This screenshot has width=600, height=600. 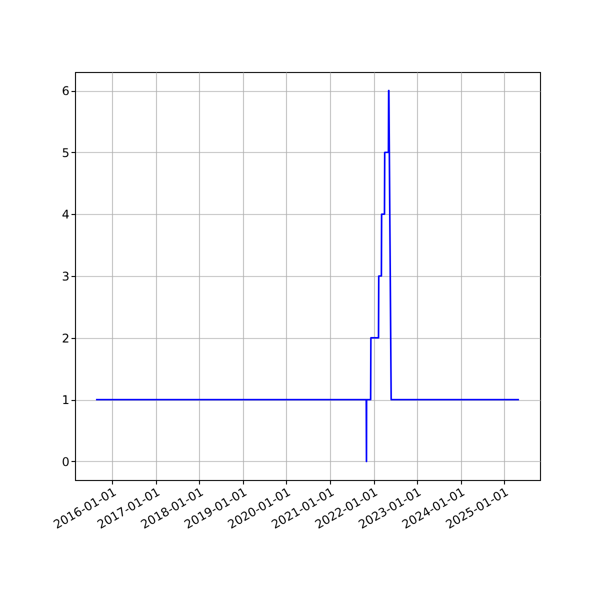 What do you see at coordinates (66, 91) in the screenshot?
I see `y-tick-label: 6` at bounding box center [66, 91].